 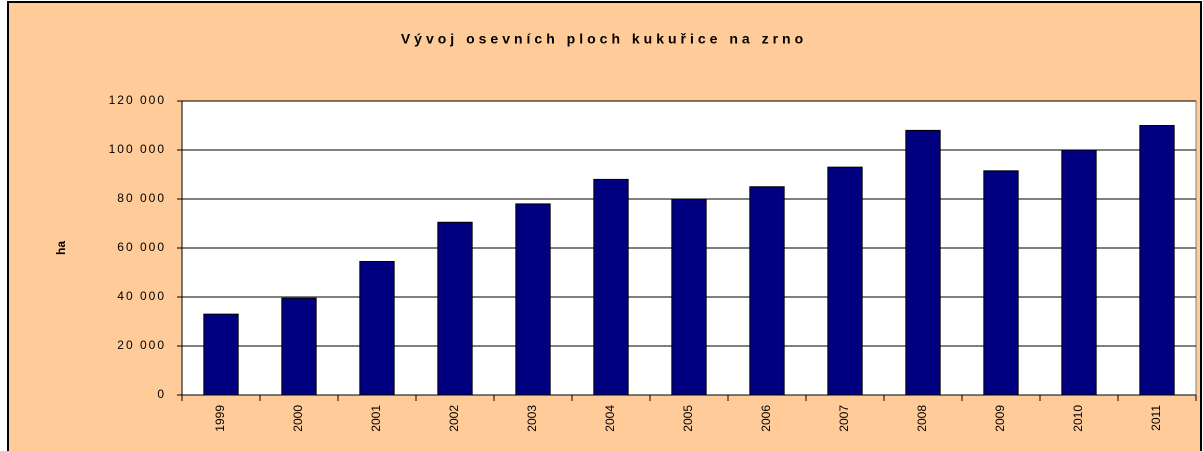 What do you see at coordinates (137, 100) in the screenshot?
I see `y-tick-label: 120 000` at bounding box center [137, 100].